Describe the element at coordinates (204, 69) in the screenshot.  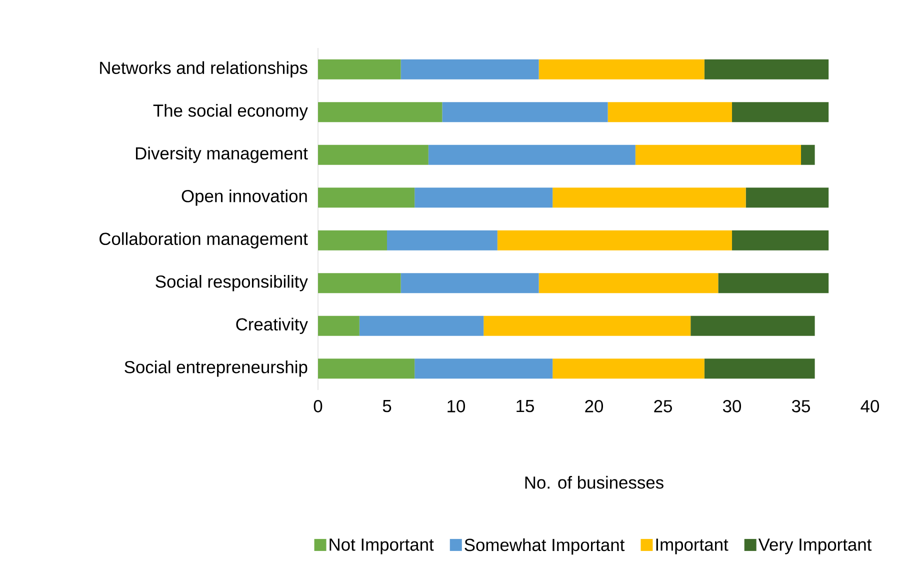
I see `y-tick-label: Networks and relationships` at that location.